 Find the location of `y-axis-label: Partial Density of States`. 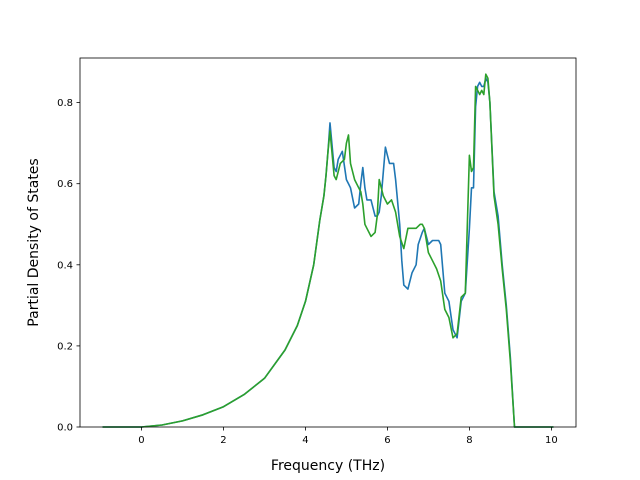

y-axis-label: Partial Density of States is located at coordinates (34, 242).